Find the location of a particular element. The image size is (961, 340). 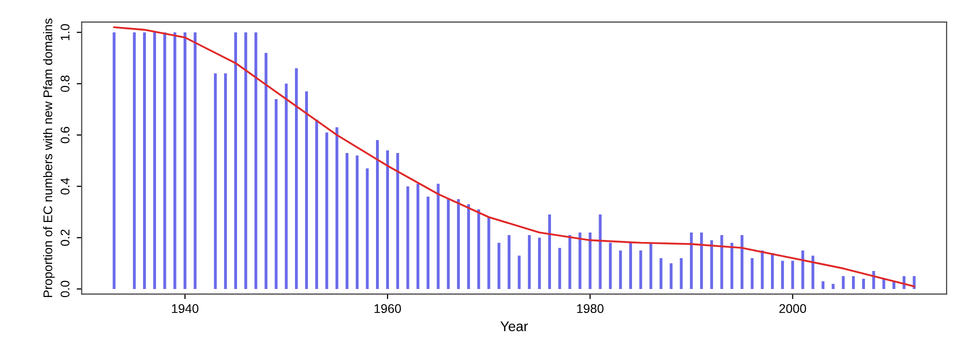

y-tick-label: 0.0 is located at coordinates (65, 289).